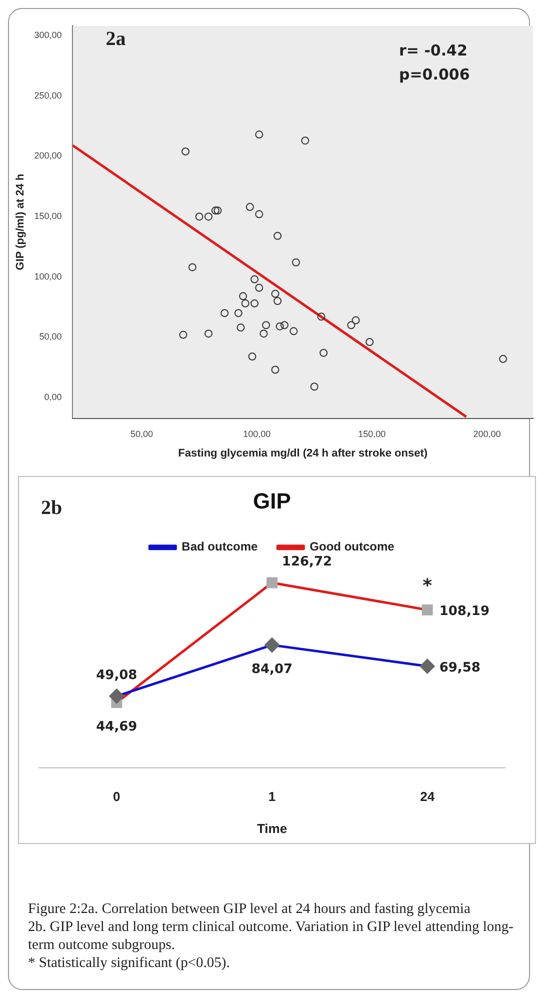 The height and width of the screenshot is (996, 538). I want to click on caption: Figure 2:2a. Correlation between GIP level at 24 hours and fasting glycemia, so click(250, 909).